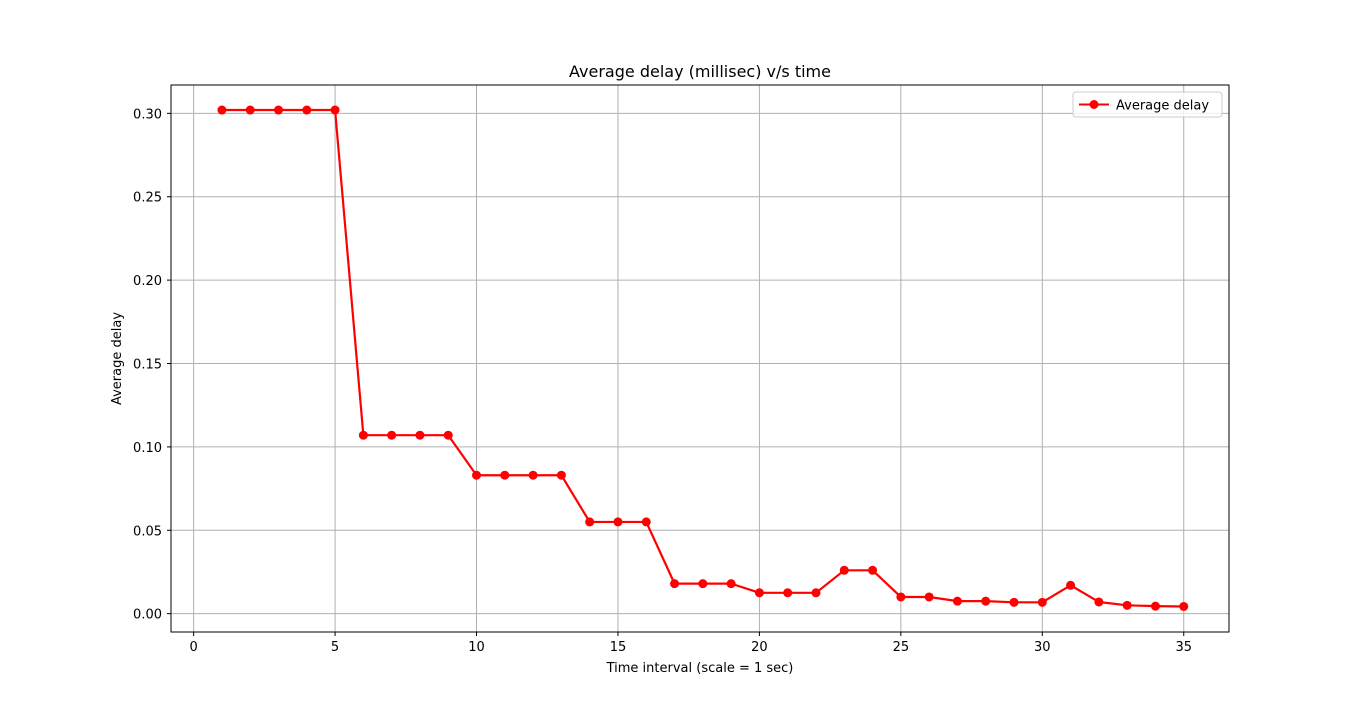 This screenshot has width=1366, height=710. I want to click on legend-marker-icon, so click(1094, 104).